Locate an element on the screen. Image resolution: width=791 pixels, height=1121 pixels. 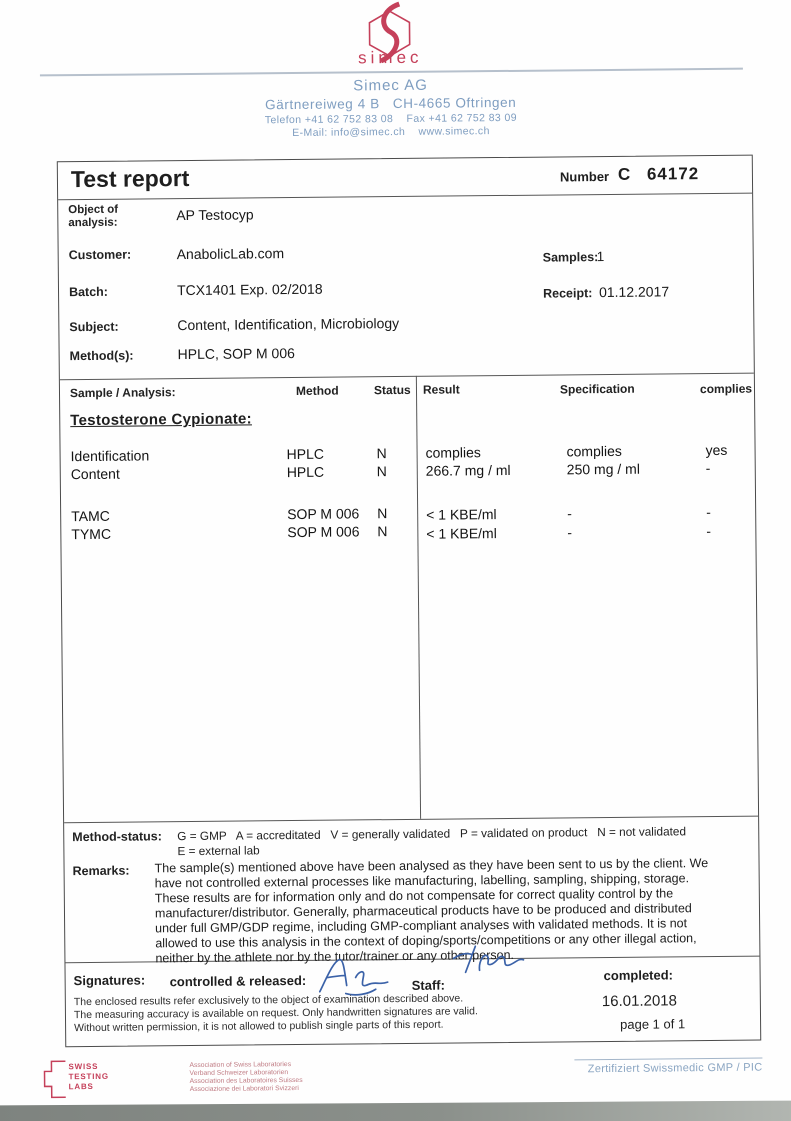
stl-association-line: Associazione dei Laboratori Svizzeri is located at coordinates (244, 1089).